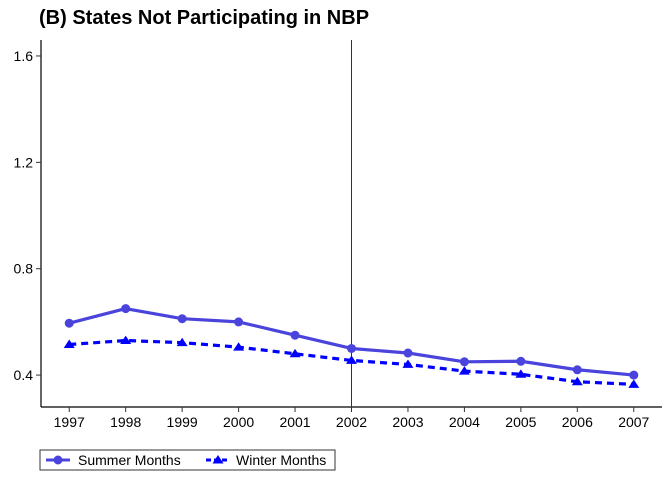 This screenshot has width=672, height=480. What do you see at coordinates (24, 56) in the screenshot?
I see `y-tick-label: 1.6` at bounding box center [24, 56].